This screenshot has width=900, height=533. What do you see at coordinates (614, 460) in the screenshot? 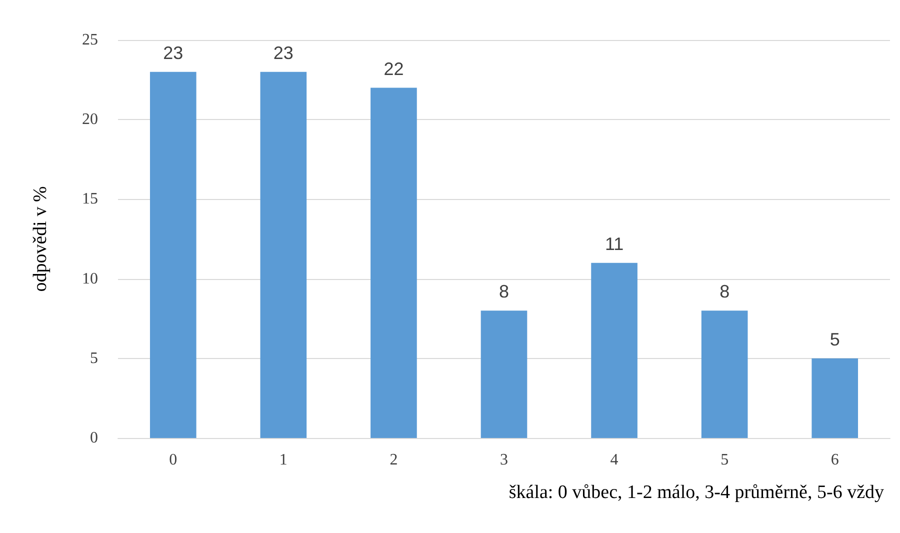
I see `x-tick-label: 4` at bounding box center [614, 460].